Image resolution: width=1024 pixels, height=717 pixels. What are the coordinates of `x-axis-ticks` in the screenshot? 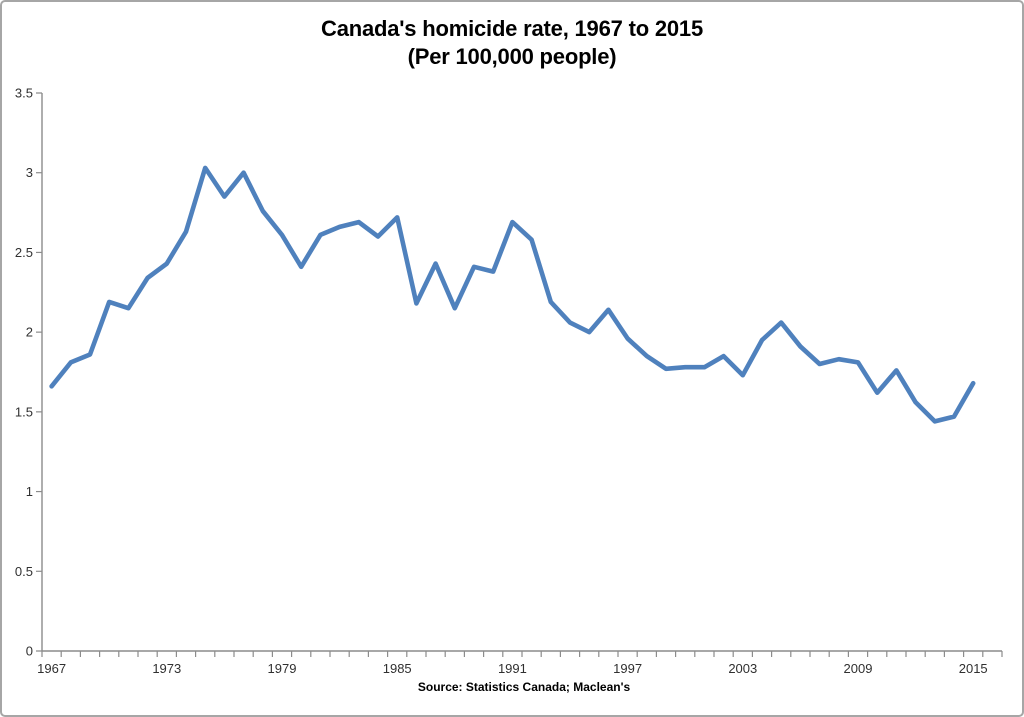 It's located at (522, 654).